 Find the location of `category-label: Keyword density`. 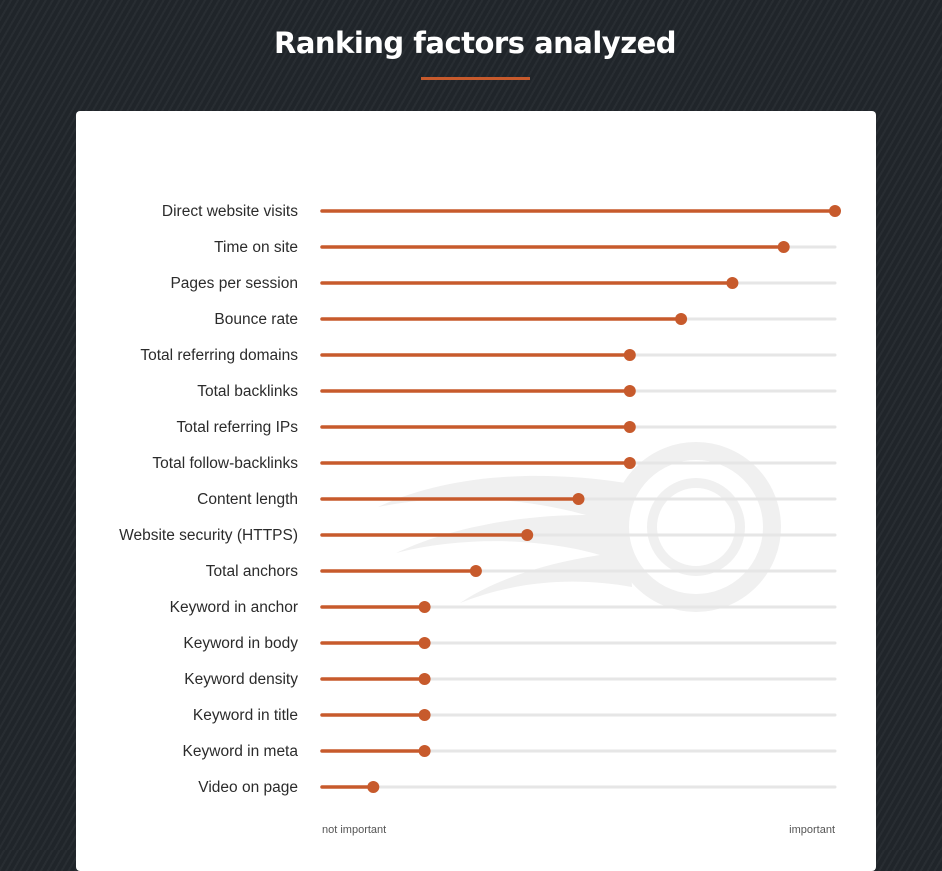

category-label: Keyword density is located at coordinates (241, 679).